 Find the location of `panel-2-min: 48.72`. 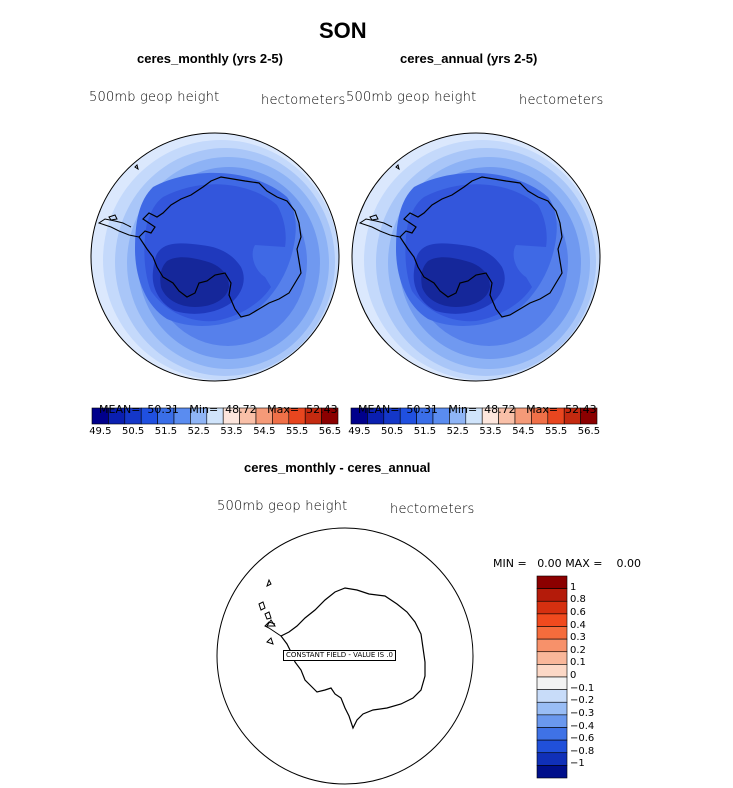

panel-2-min: 48.72 is located at coordinates (500, 409).